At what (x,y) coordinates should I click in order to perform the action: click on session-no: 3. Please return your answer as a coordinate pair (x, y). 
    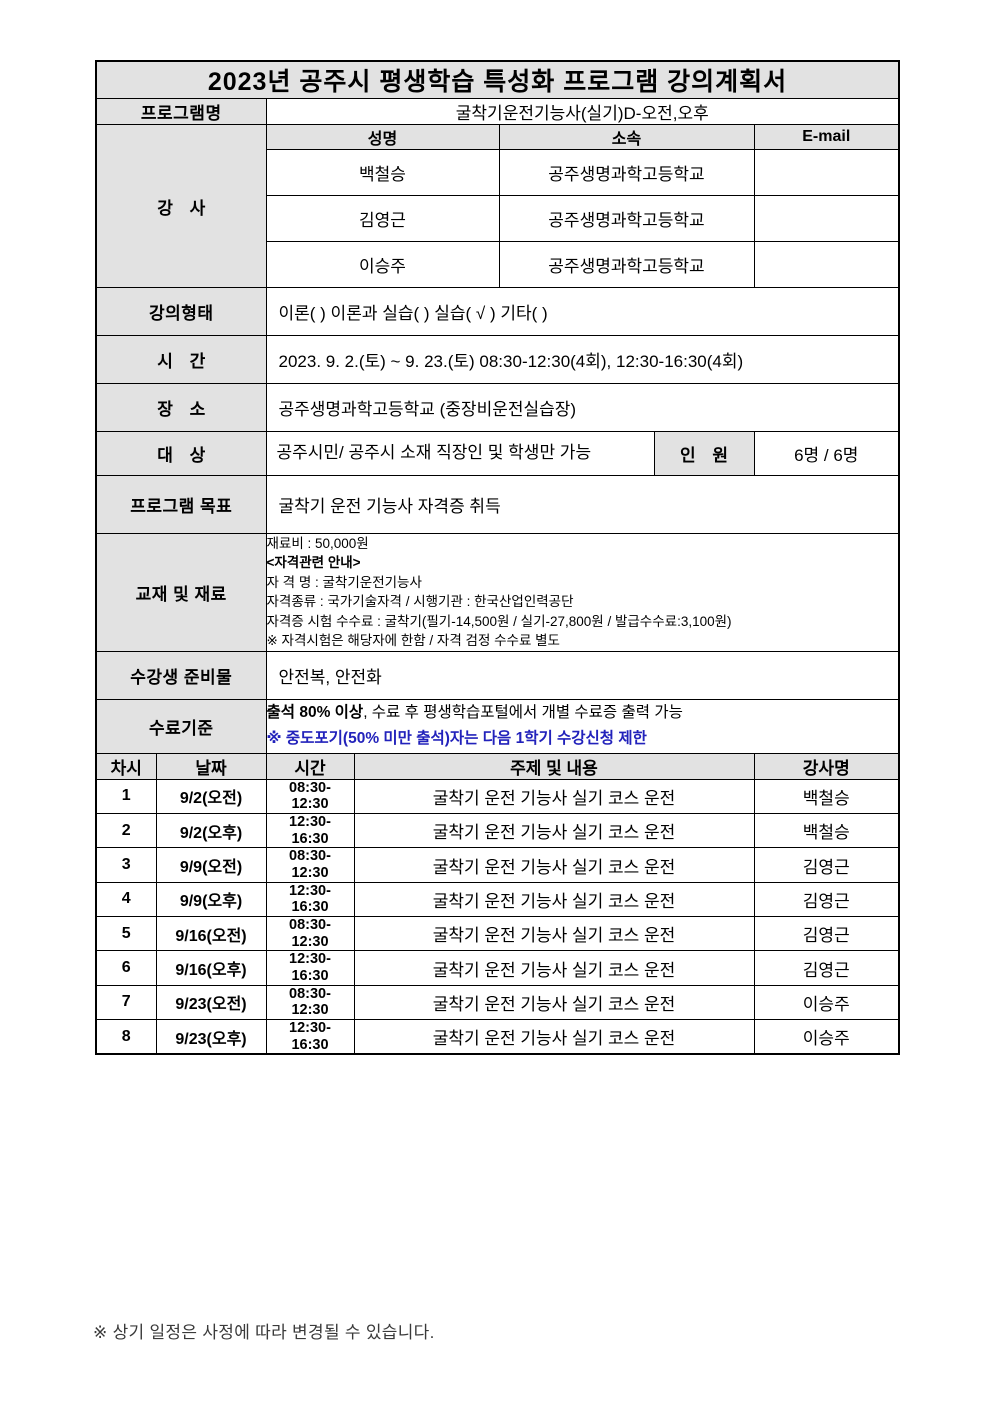
    Looking at the image, I should click on (126, 865).